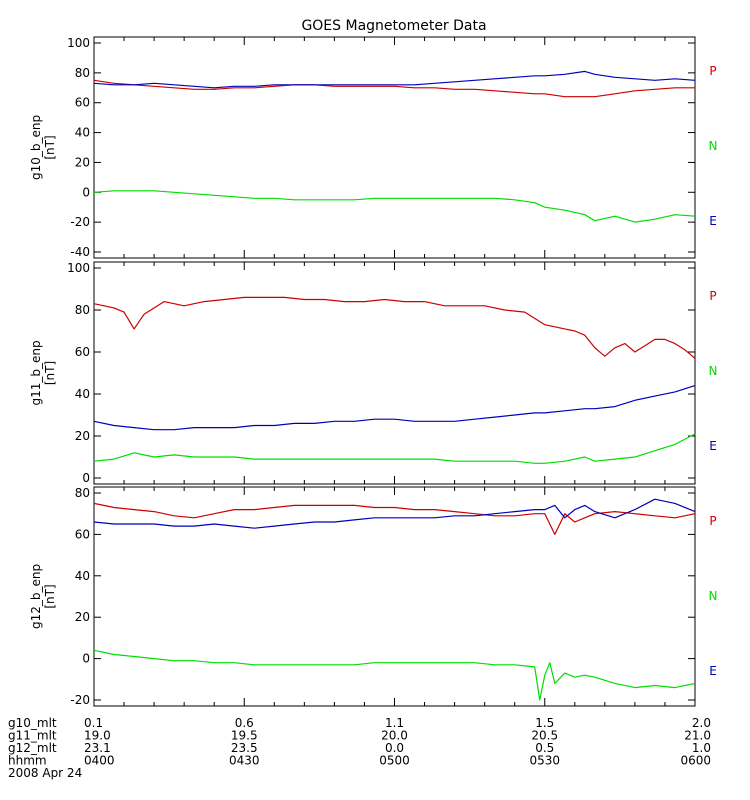  What do you see at coordinates (32, 748) in the screenshot?
I see `x-row-name: g12_mlt` at bounding box center [32, 748].